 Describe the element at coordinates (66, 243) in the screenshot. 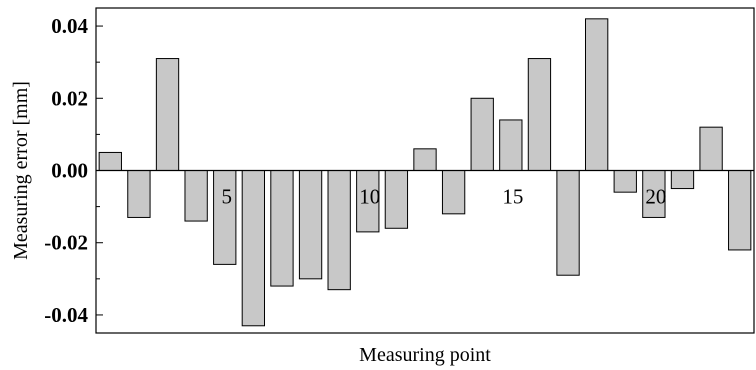

I see `y-tick-label: -0.02` at that location.